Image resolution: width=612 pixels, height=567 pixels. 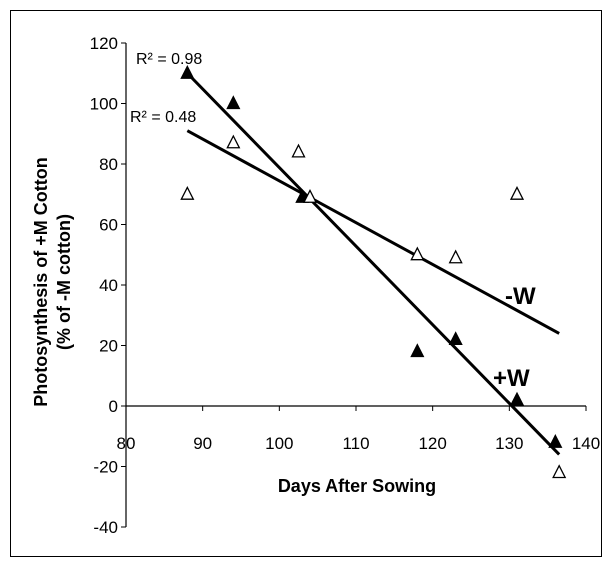 What do you see at coordinates (357, 486) in the screenshot?
I see `x-axis-title: Days After Sowing` at bounding box center [357, 486].